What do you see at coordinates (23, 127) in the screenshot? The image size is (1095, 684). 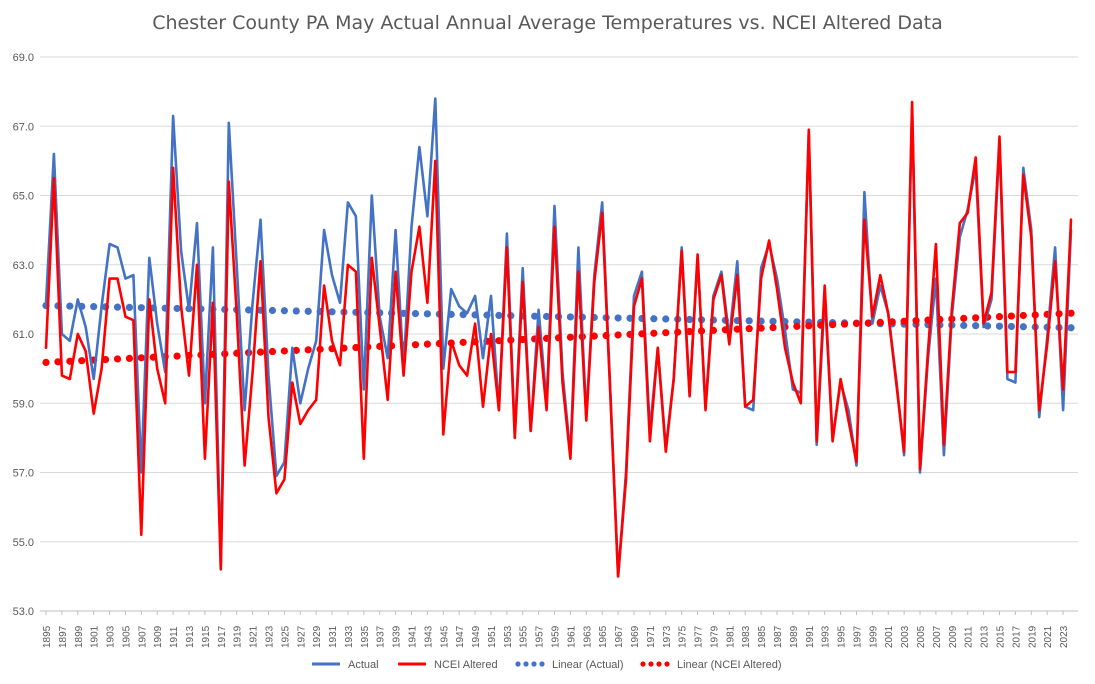 I see `y-tick-label: 67.0` at bounding box center [23, 127].